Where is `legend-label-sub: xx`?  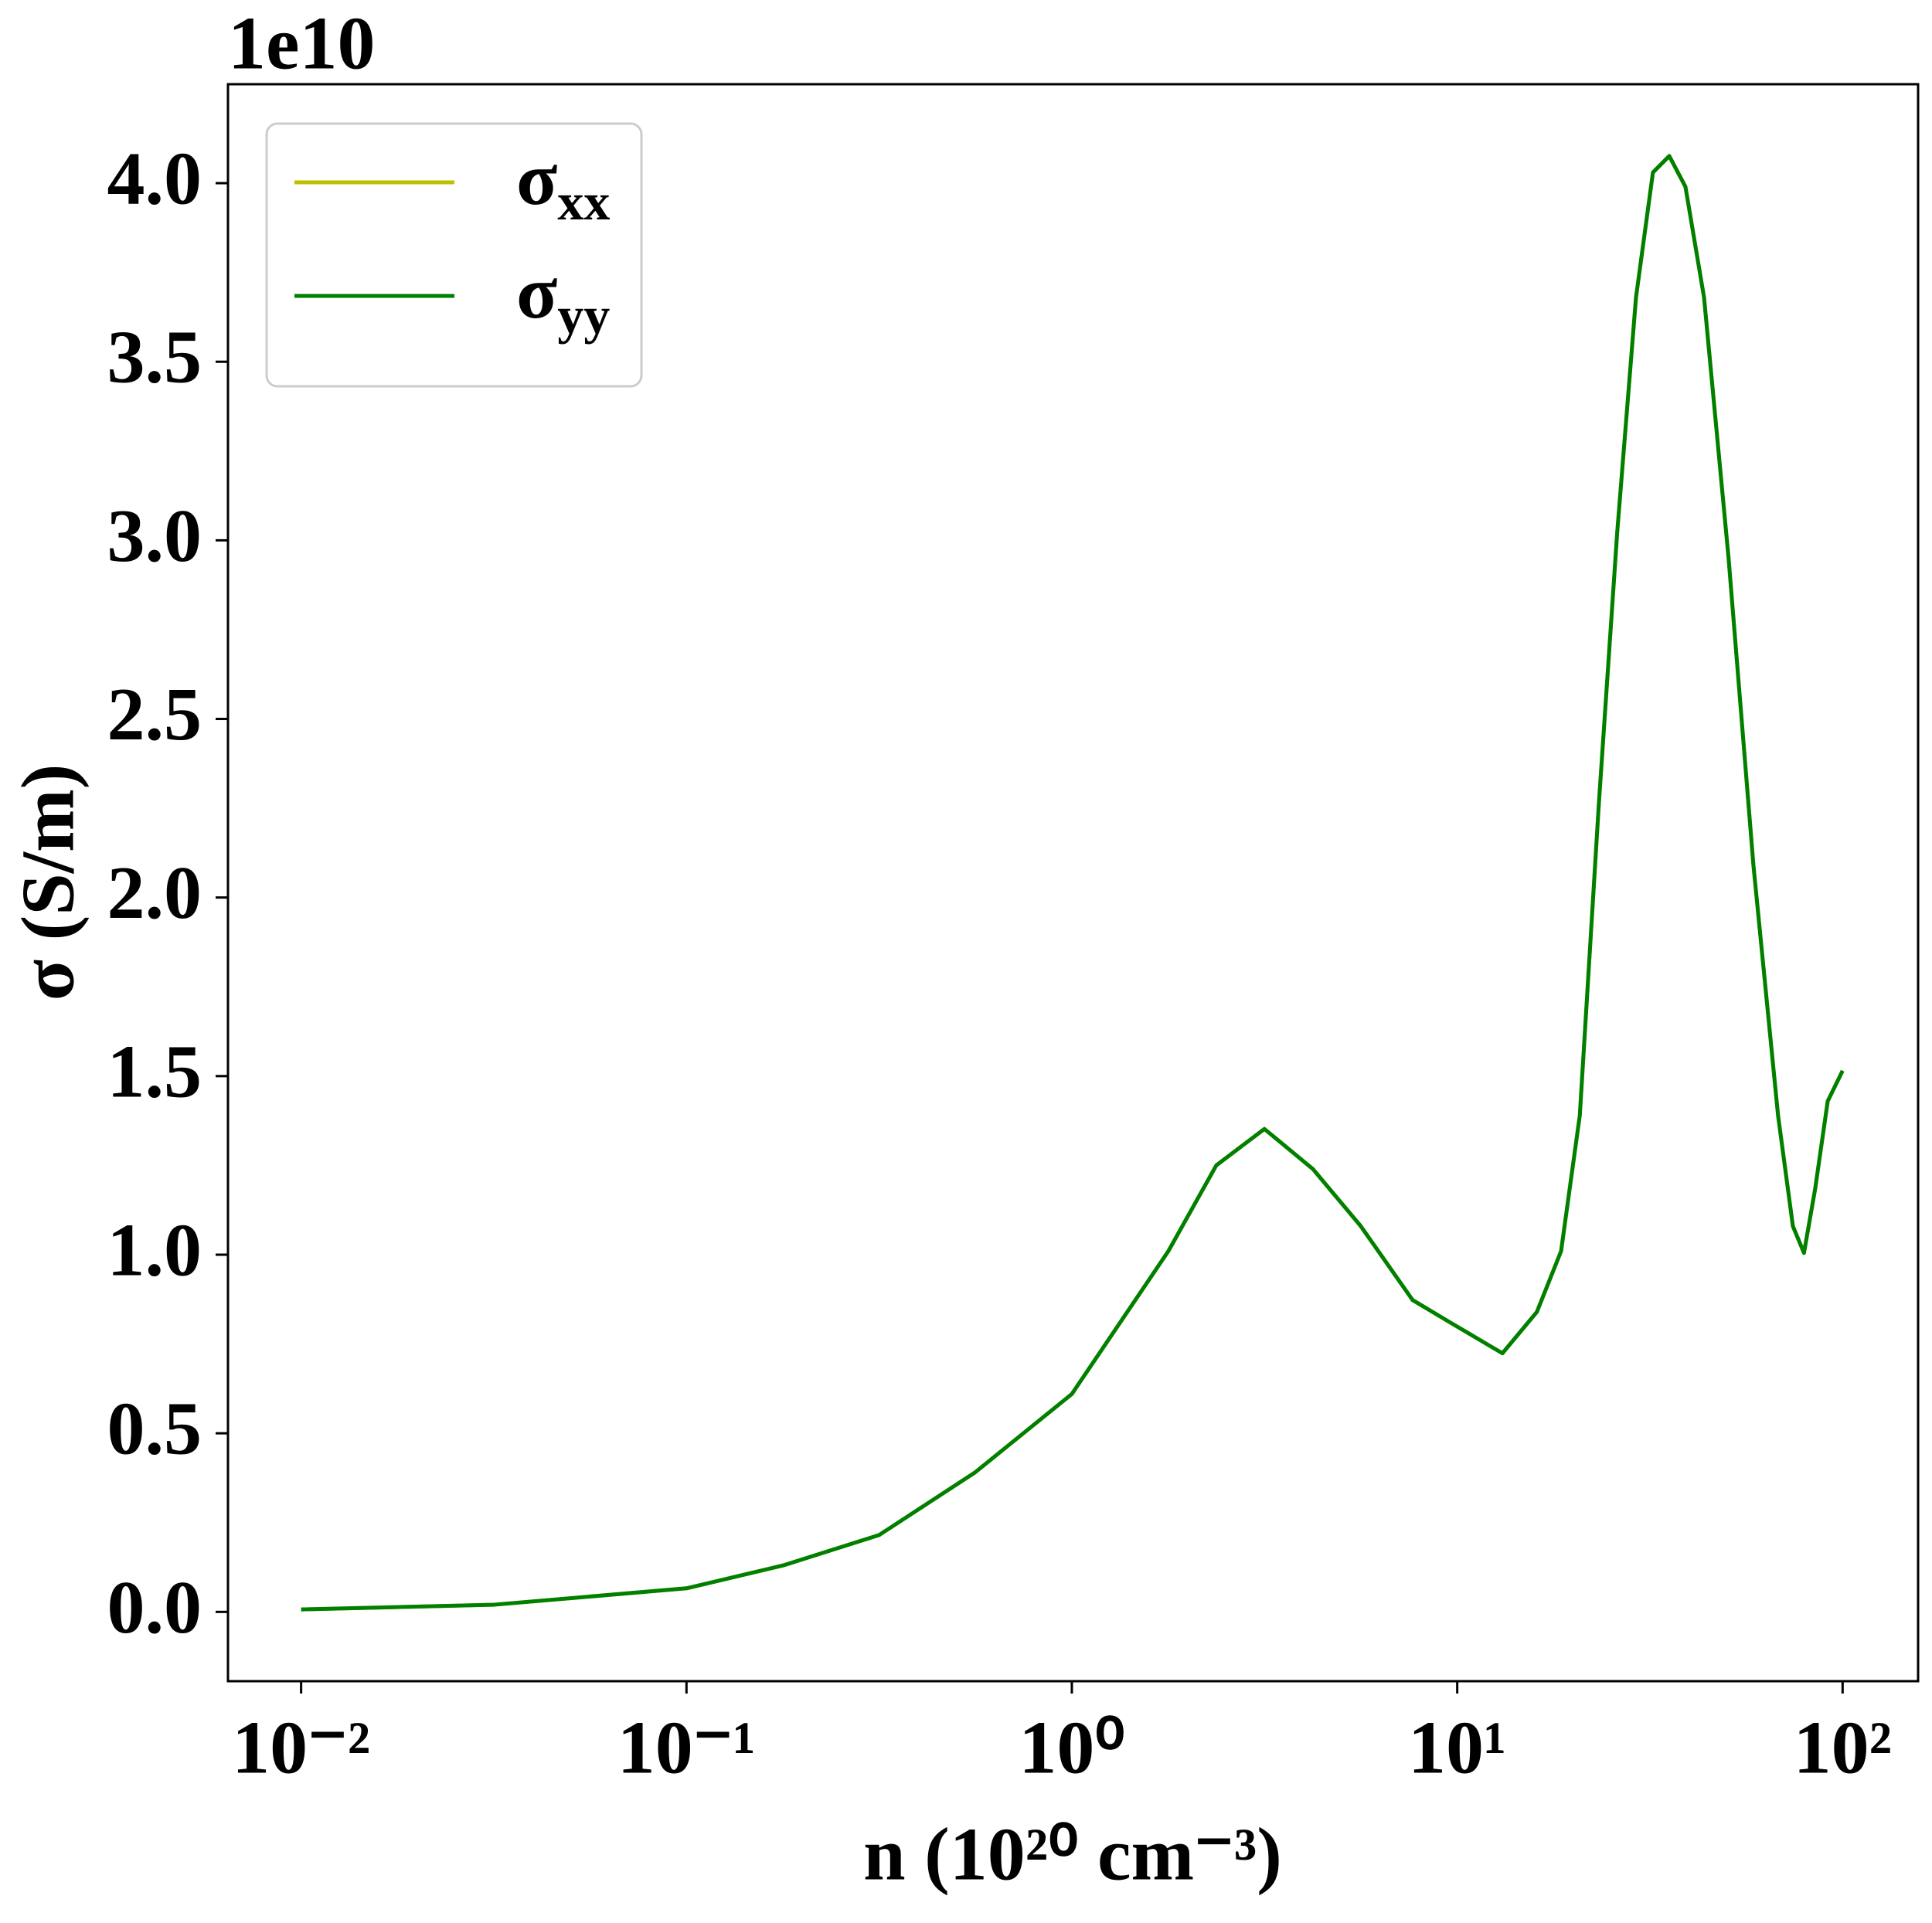
legend-label-sub: xx is located at coordinates (584, 201).